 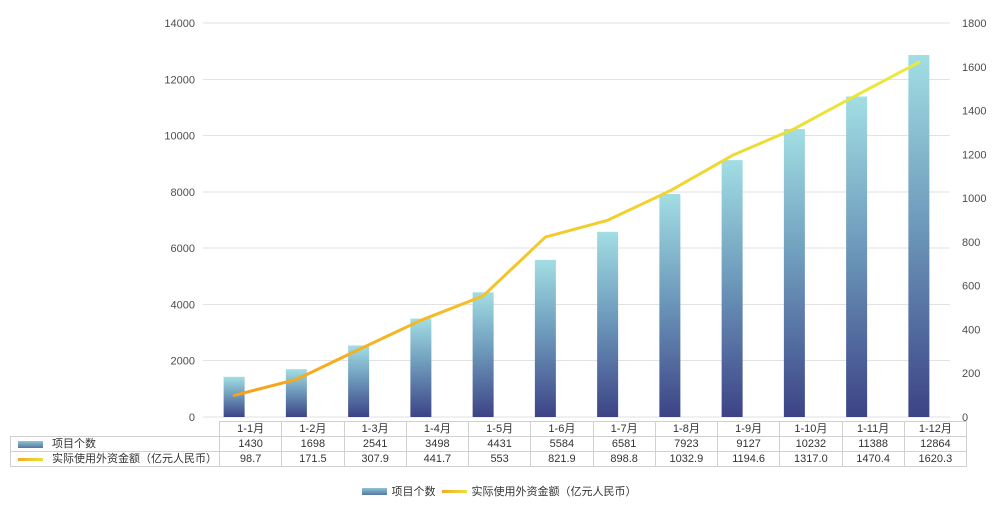 What do you see at coordinates (554, 492) in the screenshot?
I see `legend-label: 实际使用外资金额（亿元人民币）` at bounding box center [554, 492].